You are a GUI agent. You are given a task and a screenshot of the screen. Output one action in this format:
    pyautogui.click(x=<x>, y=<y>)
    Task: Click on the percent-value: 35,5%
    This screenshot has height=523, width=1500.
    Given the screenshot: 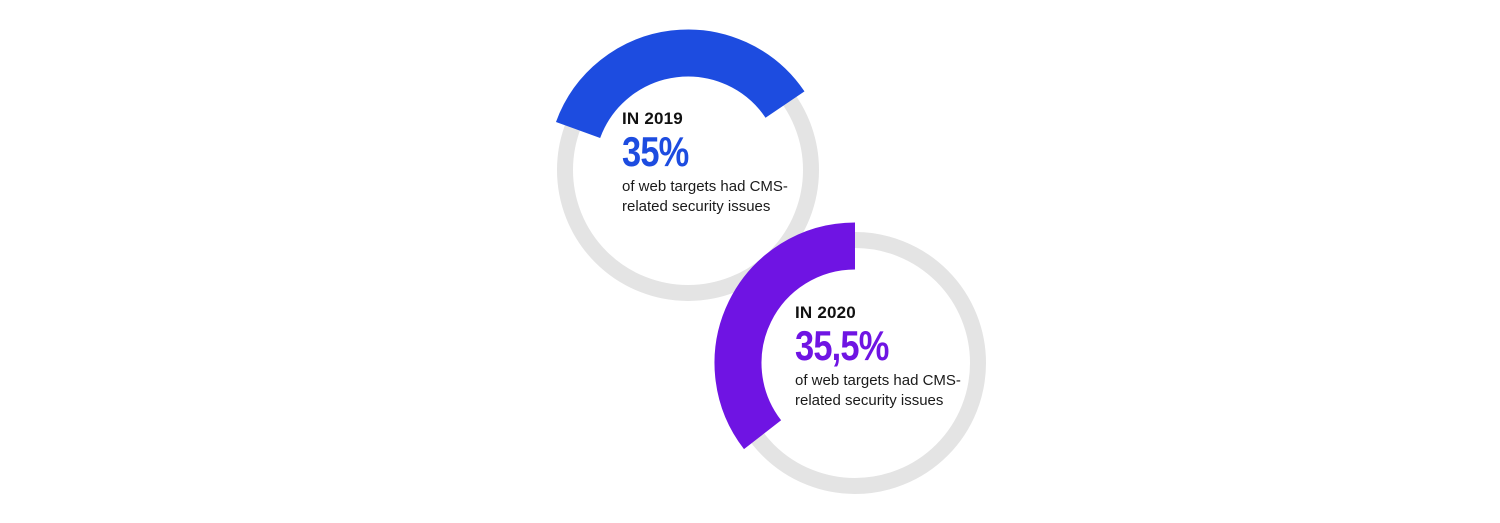 What is the action you would take?
    pyautogui.click(x=842, y=345)
    